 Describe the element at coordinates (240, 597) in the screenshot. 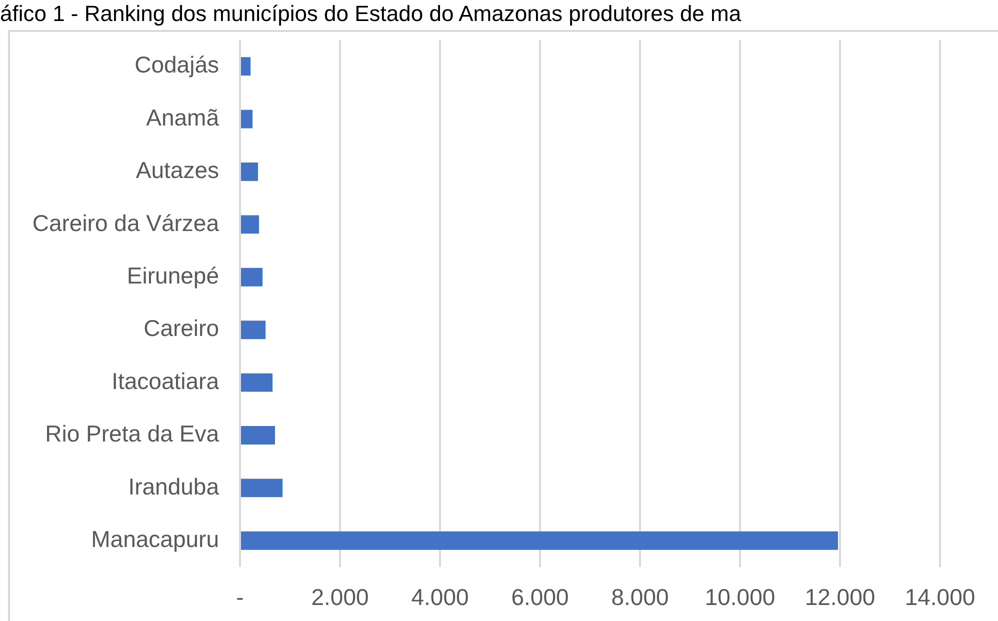

I see `x-tick-label: -` at that location.